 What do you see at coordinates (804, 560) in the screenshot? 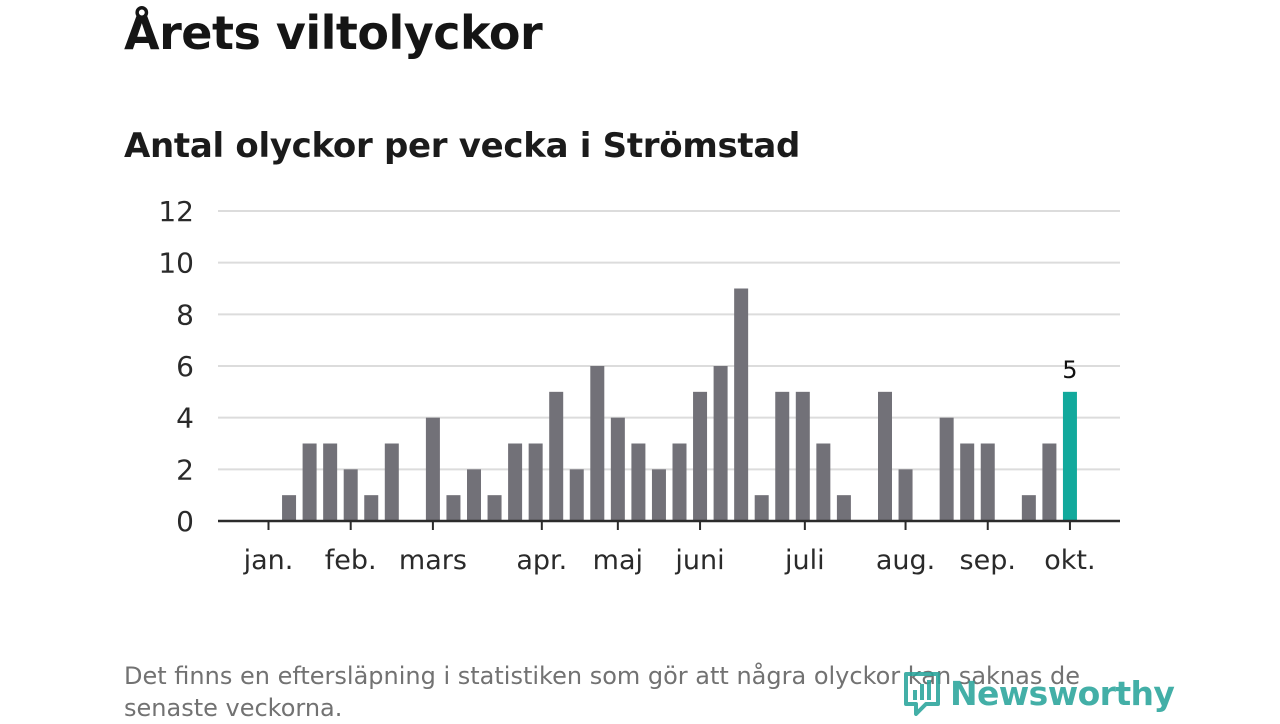
I see `x-month-label: juli` at bounding box center [804, 560].